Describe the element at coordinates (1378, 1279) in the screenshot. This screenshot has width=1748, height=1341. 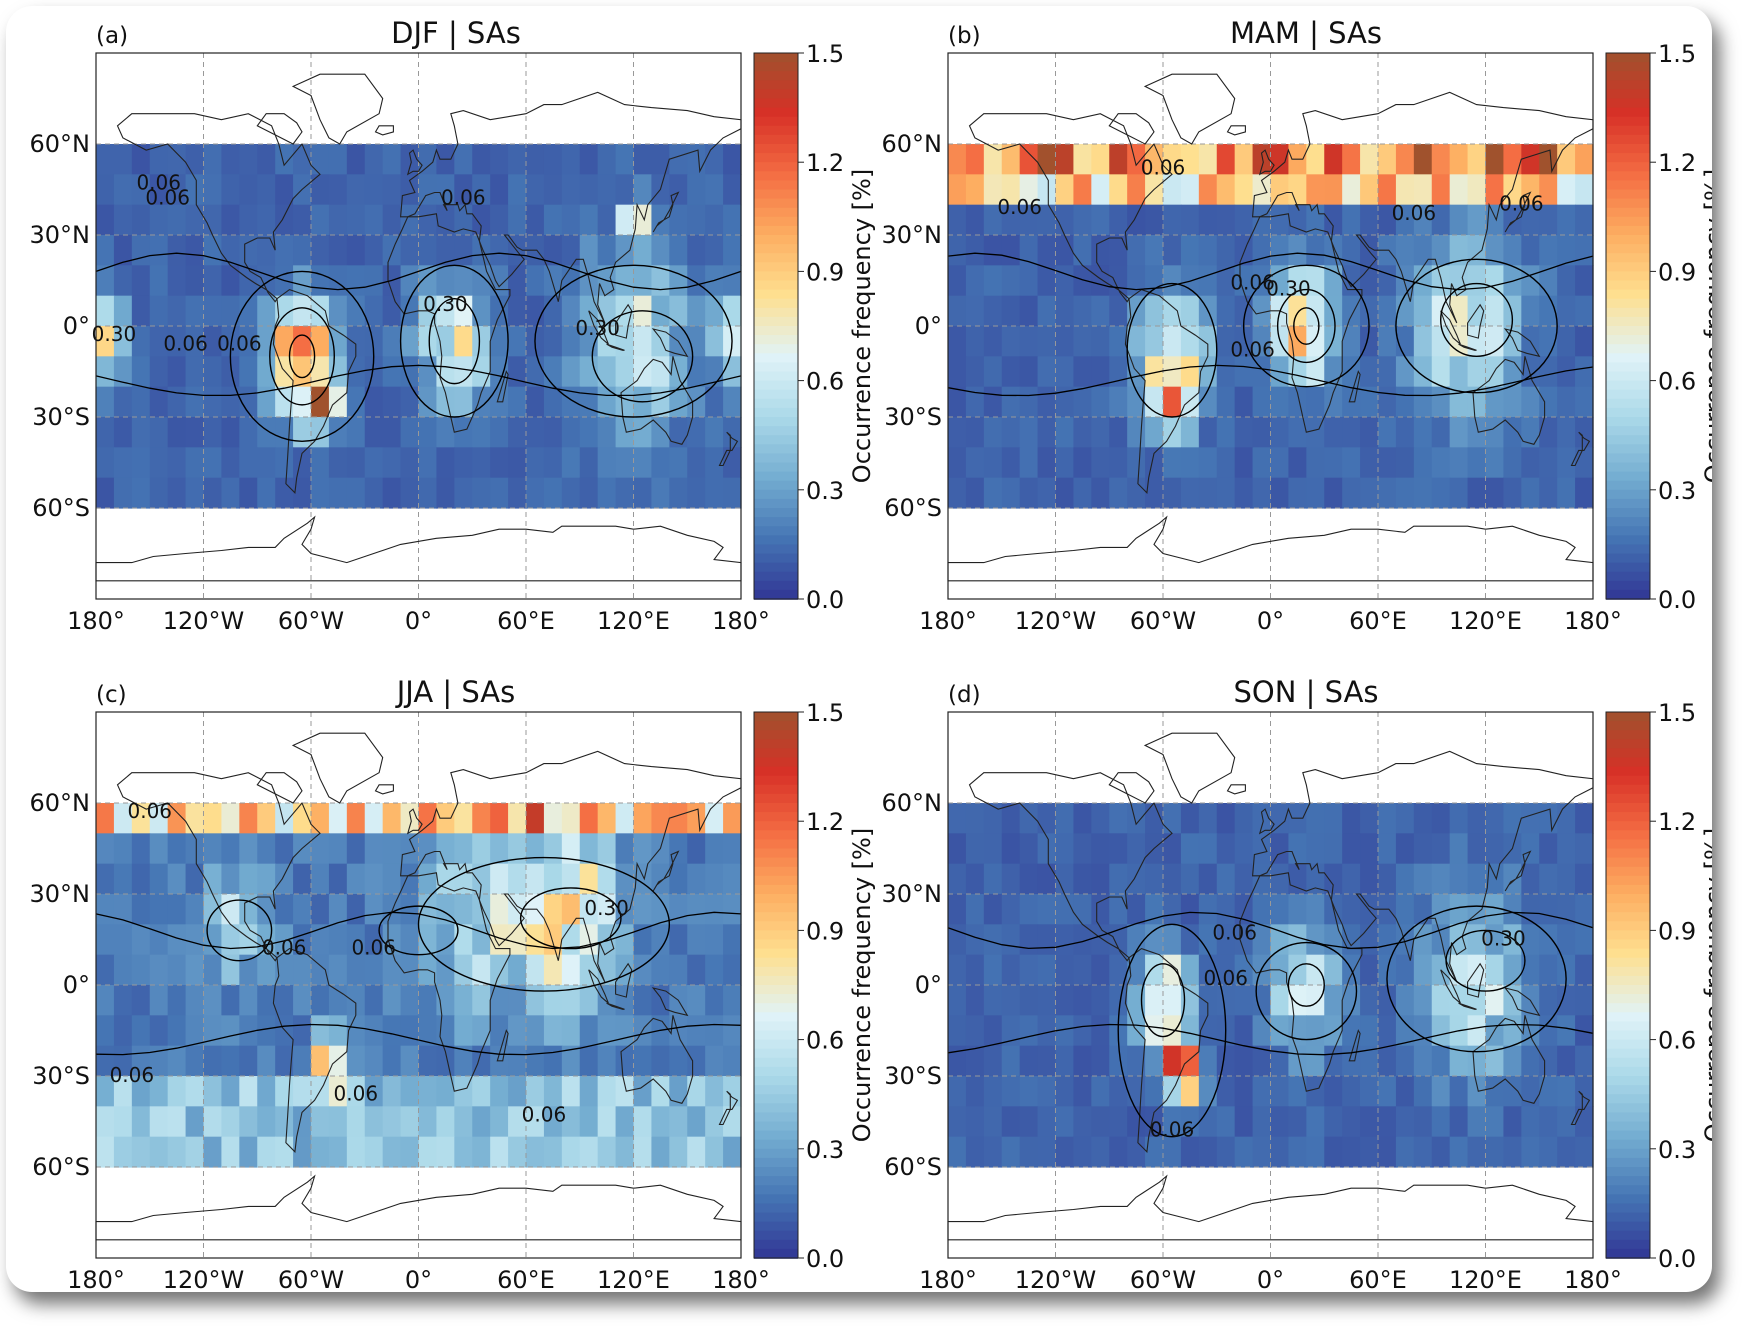
I see `x-tick-label: 60°E` at that location.